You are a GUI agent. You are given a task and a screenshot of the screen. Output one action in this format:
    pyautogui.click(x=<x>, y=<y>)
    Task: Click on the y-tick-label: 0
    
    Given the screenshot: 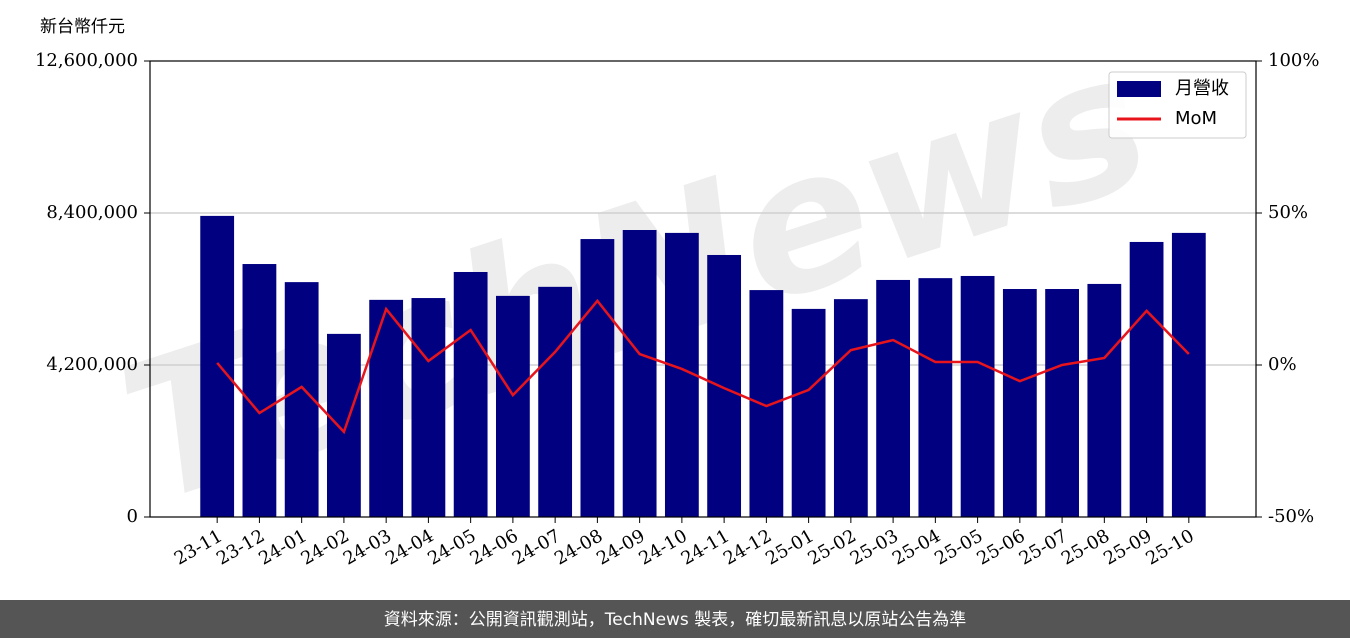 What is the action you would take?
    pyautogui.click(x=132, y=516)
    